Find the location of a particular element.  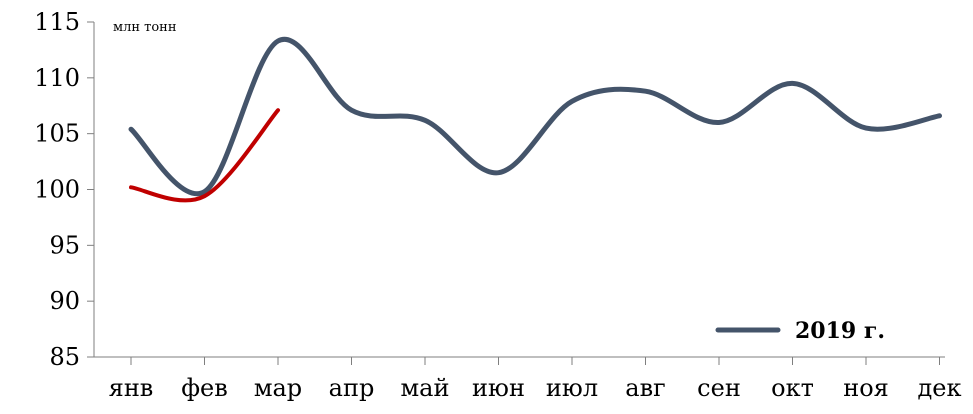

y-tick-label: 110 is located at coordinates (57, 78).